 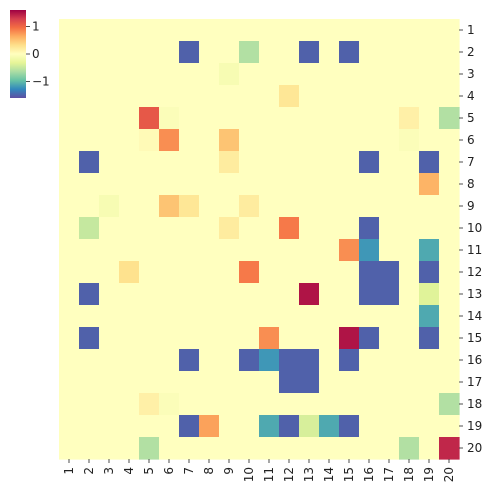 What do you see at coordinates (409, 140) in the screenshot?
I see `heatmap-cell-r6-c18` at bounding box center [409, 140].